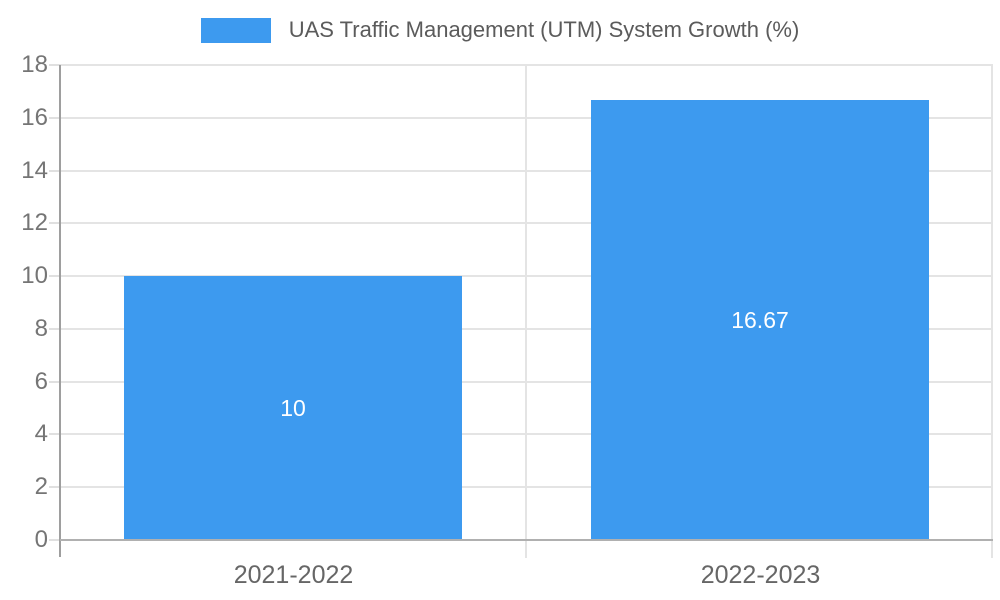  I want to click on y-axis-label: 0, so click(41, 539).